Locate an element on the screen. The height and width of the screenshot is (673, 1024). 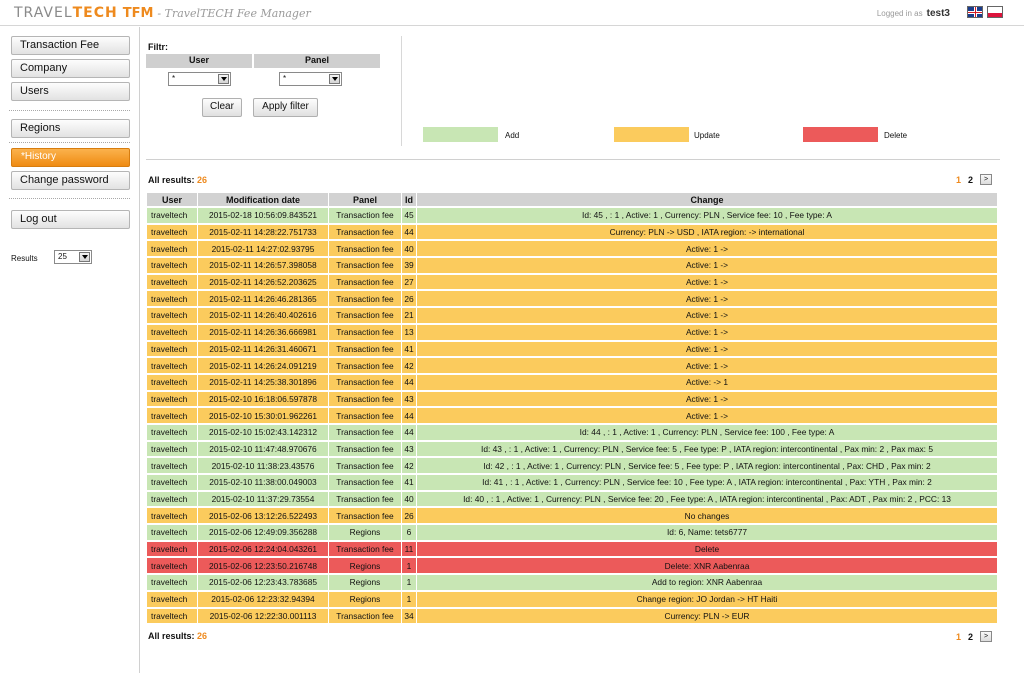
app-logo: TRAVEL TECH TFM - TravelTECH Fee Manager is located at coordinates (162, 13).